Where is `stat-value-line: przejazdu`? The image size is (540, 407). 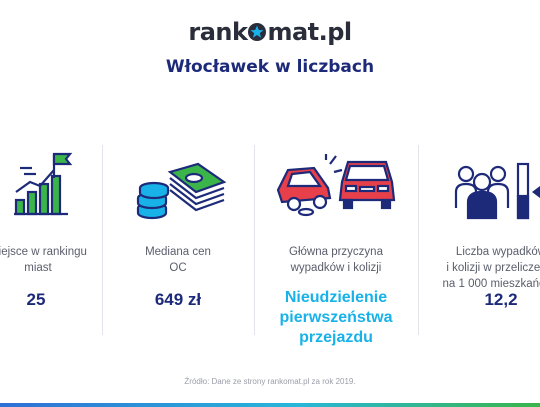
stat-value-line: przejazdu is located at coordinates (336, 337).